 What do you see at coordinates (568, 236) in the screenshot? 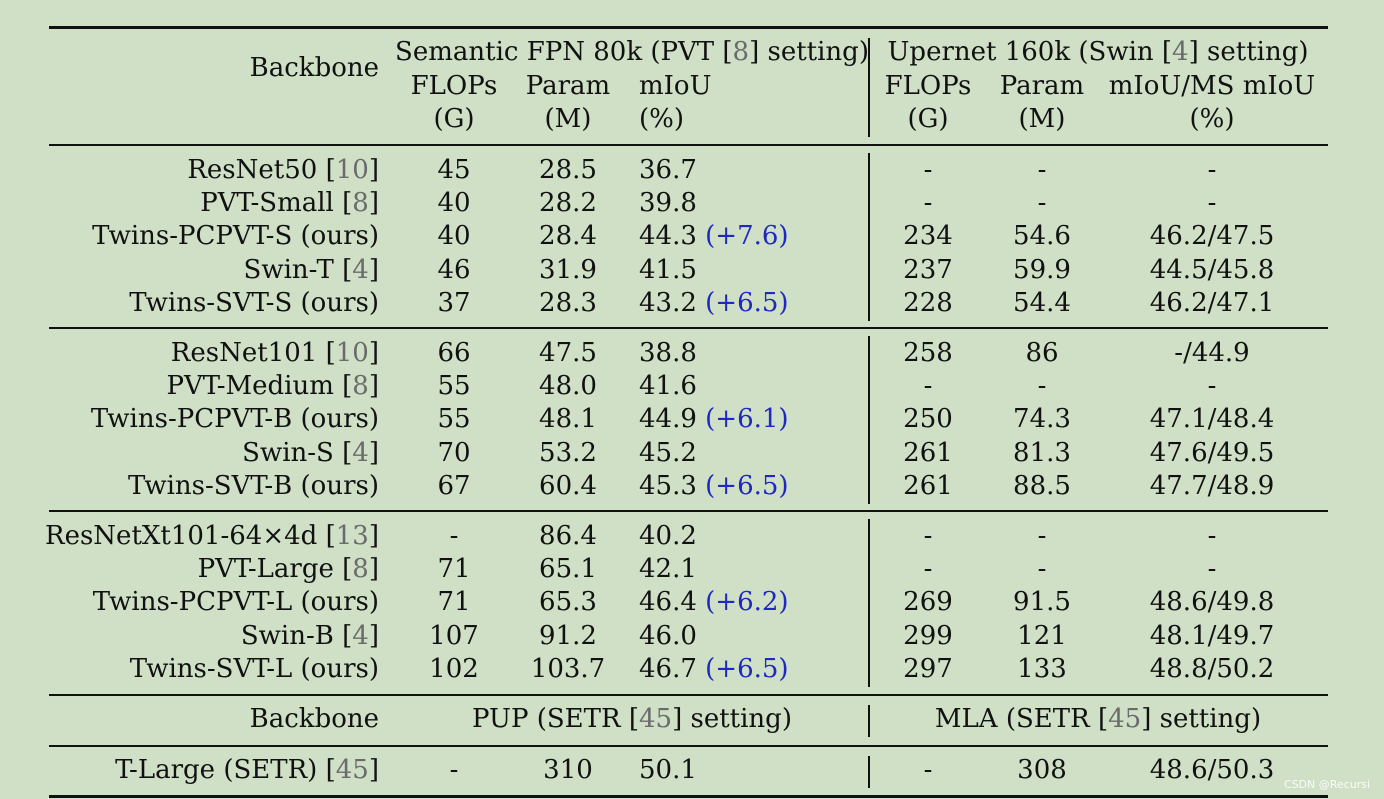
I see `fpn-param-cell: 28.4` at bounding box center [568, 236].